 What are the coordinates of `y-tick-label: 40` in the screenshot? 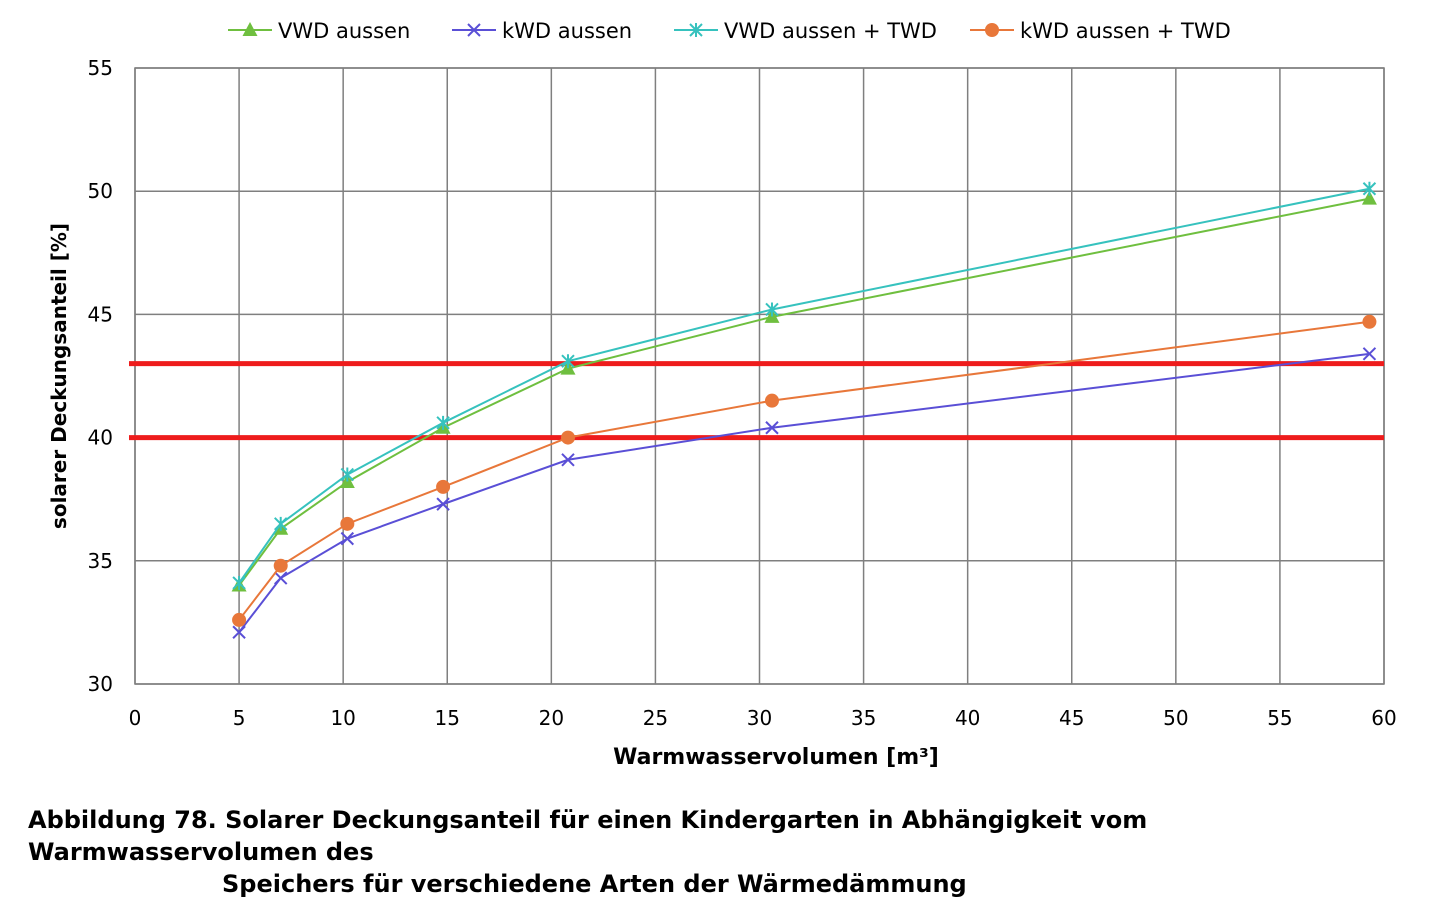 It's located at (100, 438).